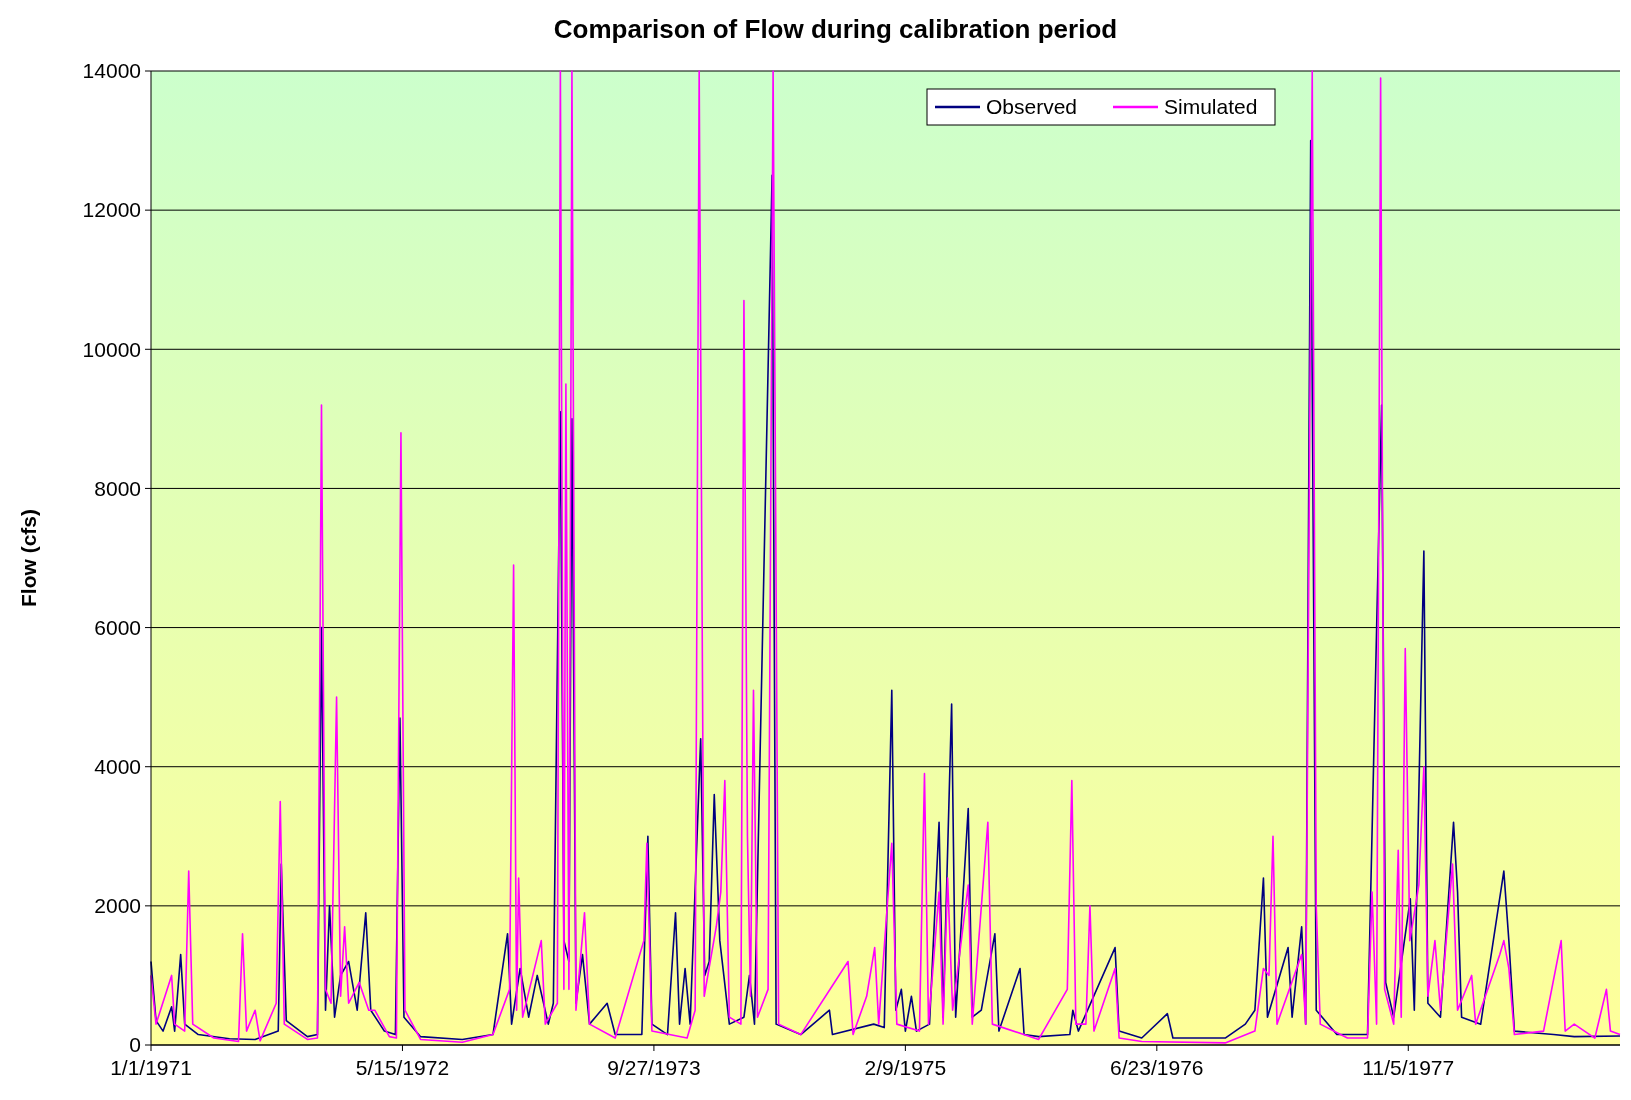 The image size is (1631, 1100). I want to click on x-tick-label: 11/5/1977, so click(1408, 1067).